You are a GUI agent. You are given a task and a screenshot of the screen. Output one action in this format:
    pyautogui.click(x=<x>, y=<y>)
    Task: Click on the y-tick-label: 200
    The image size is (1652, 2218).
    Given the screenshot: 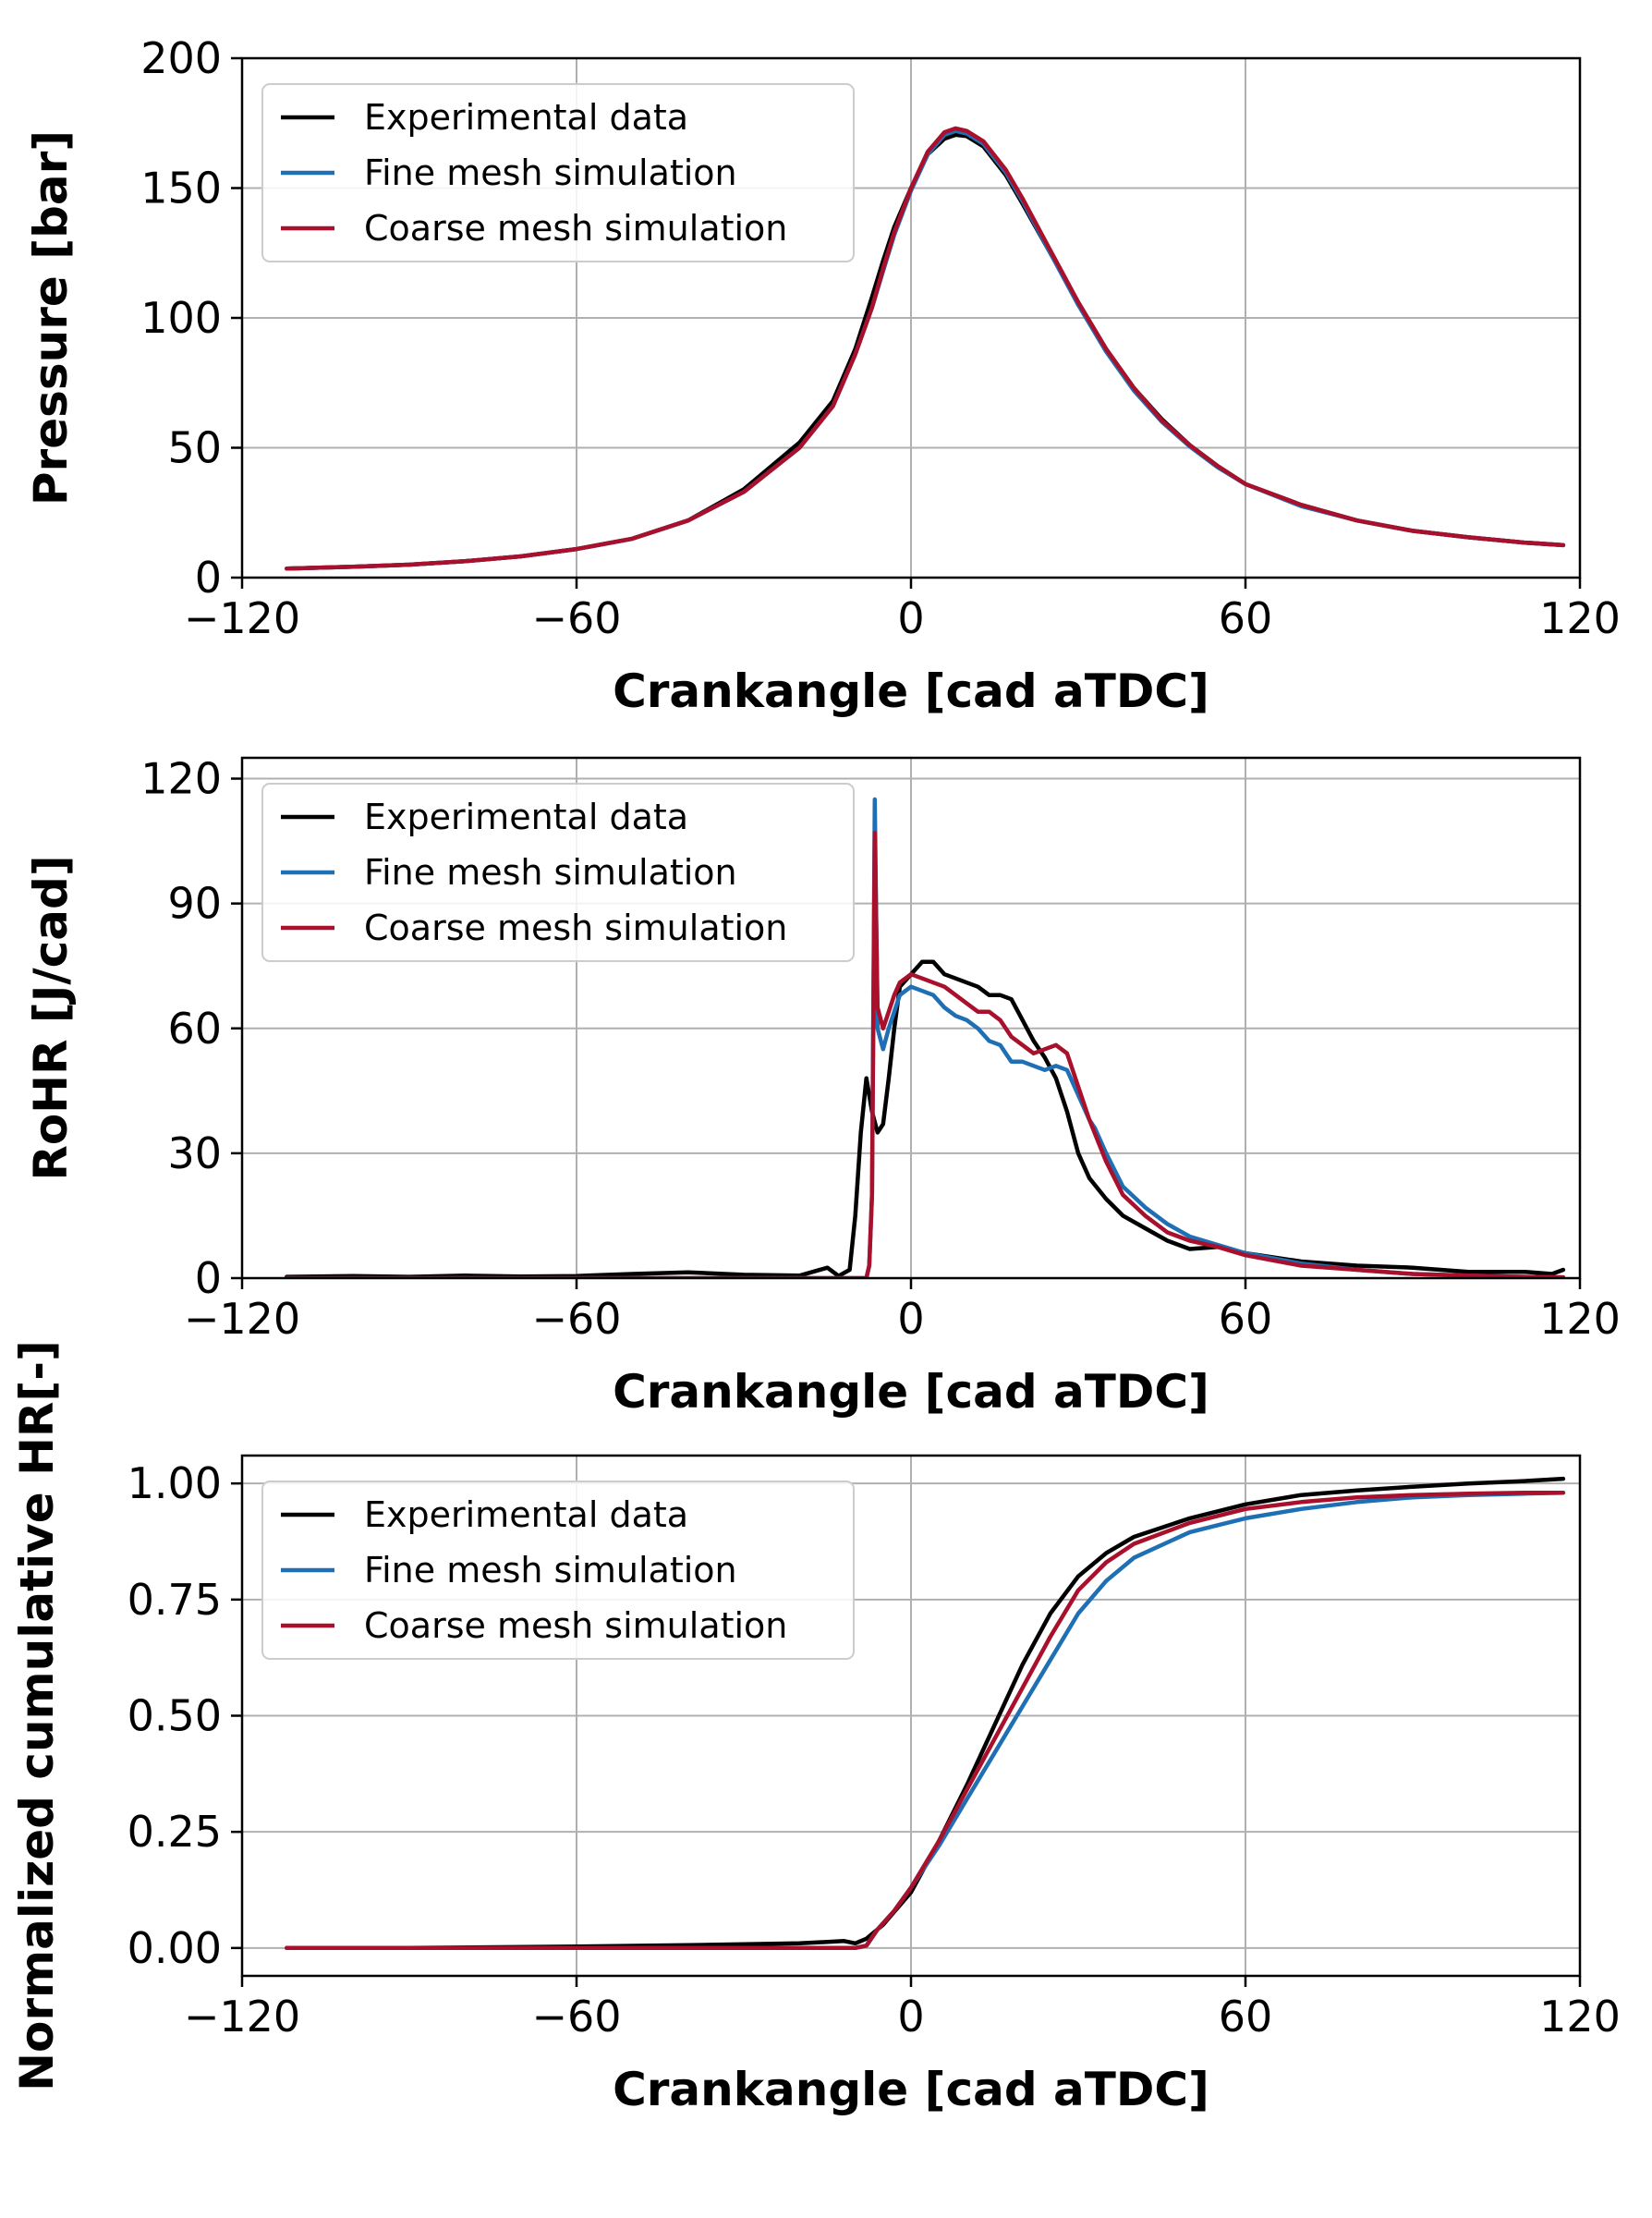 What is the action you would take?
    pyautogui.click(x=181, y=58)
    